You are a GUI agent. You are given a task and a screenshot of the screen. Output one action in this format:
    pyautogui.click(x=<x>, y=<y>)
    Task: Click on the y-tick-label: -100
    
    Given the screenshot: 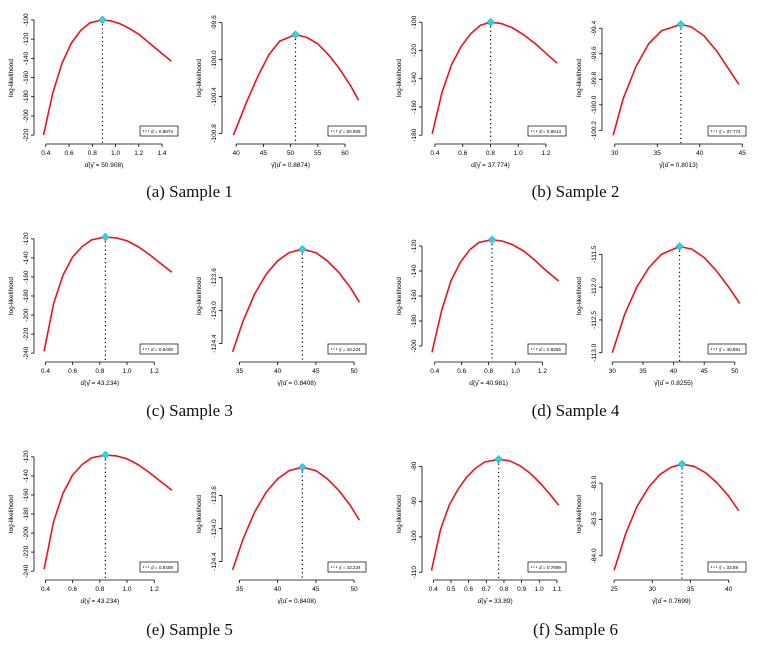 What is the action you would take?
    pyautogui.click(x=26, y=19)
    